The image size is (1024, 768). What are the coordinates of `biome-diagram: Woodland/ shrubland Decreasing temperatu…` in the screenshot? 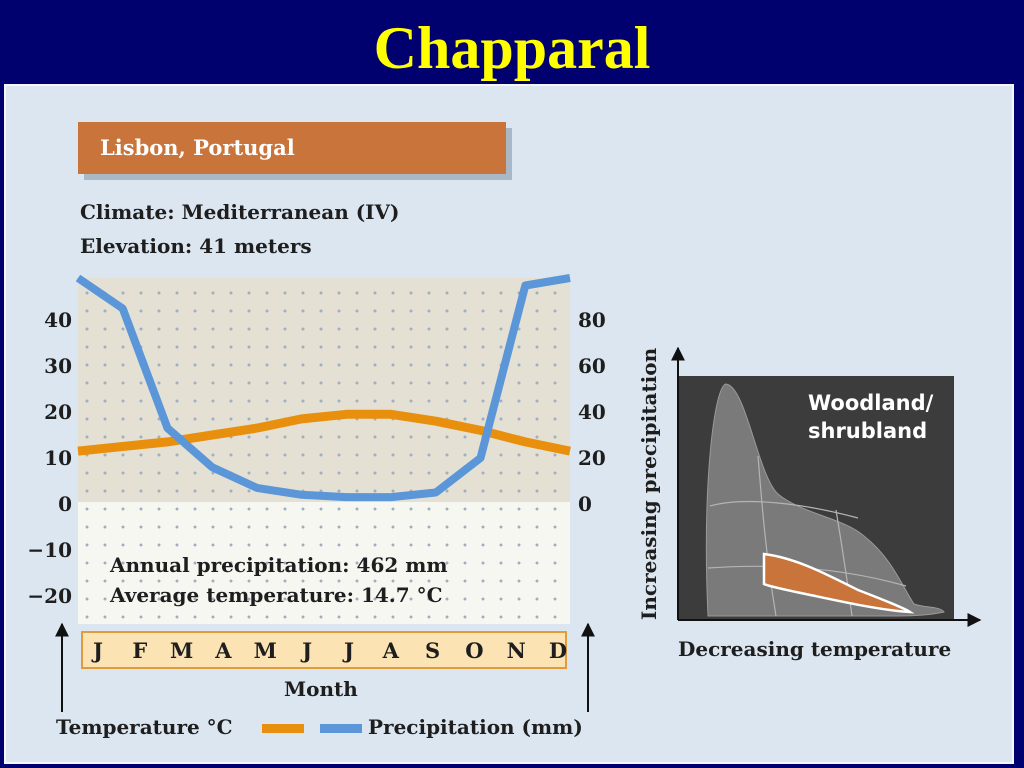 It's located at (809, 503).